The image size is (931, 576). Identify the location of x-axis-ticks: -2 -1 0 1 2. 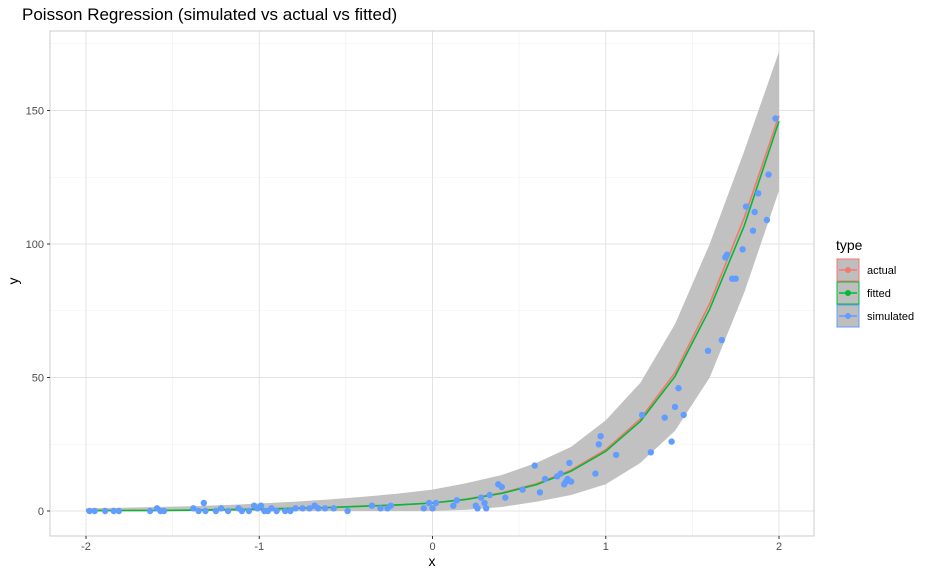
(431, 544).